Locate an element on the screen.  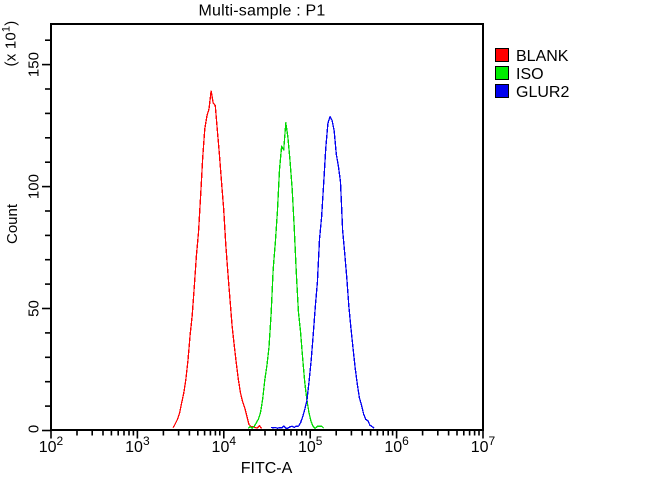
svg-text: Multi-sample : P1 is located at coordinates (262, 11).